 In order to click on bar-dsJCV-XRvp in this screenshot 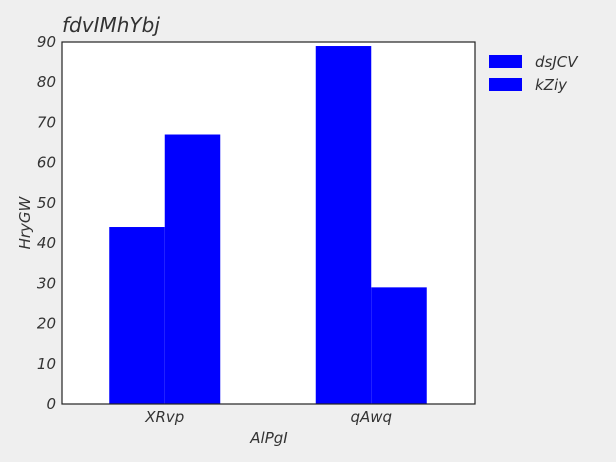, I will do `click(137, 315)`.